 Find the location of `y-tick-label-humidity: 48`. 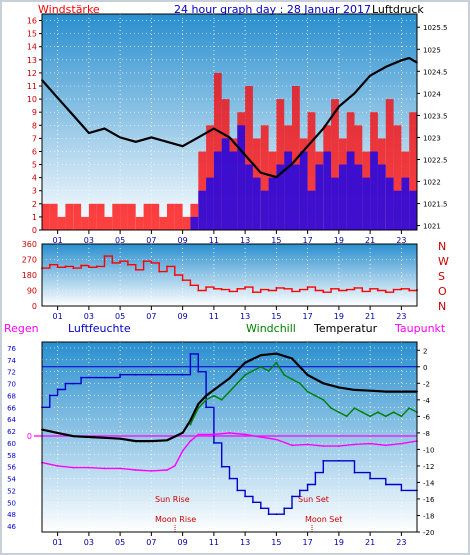

y-tick-label-humidity: 48 is located at coordinates (11, 515).